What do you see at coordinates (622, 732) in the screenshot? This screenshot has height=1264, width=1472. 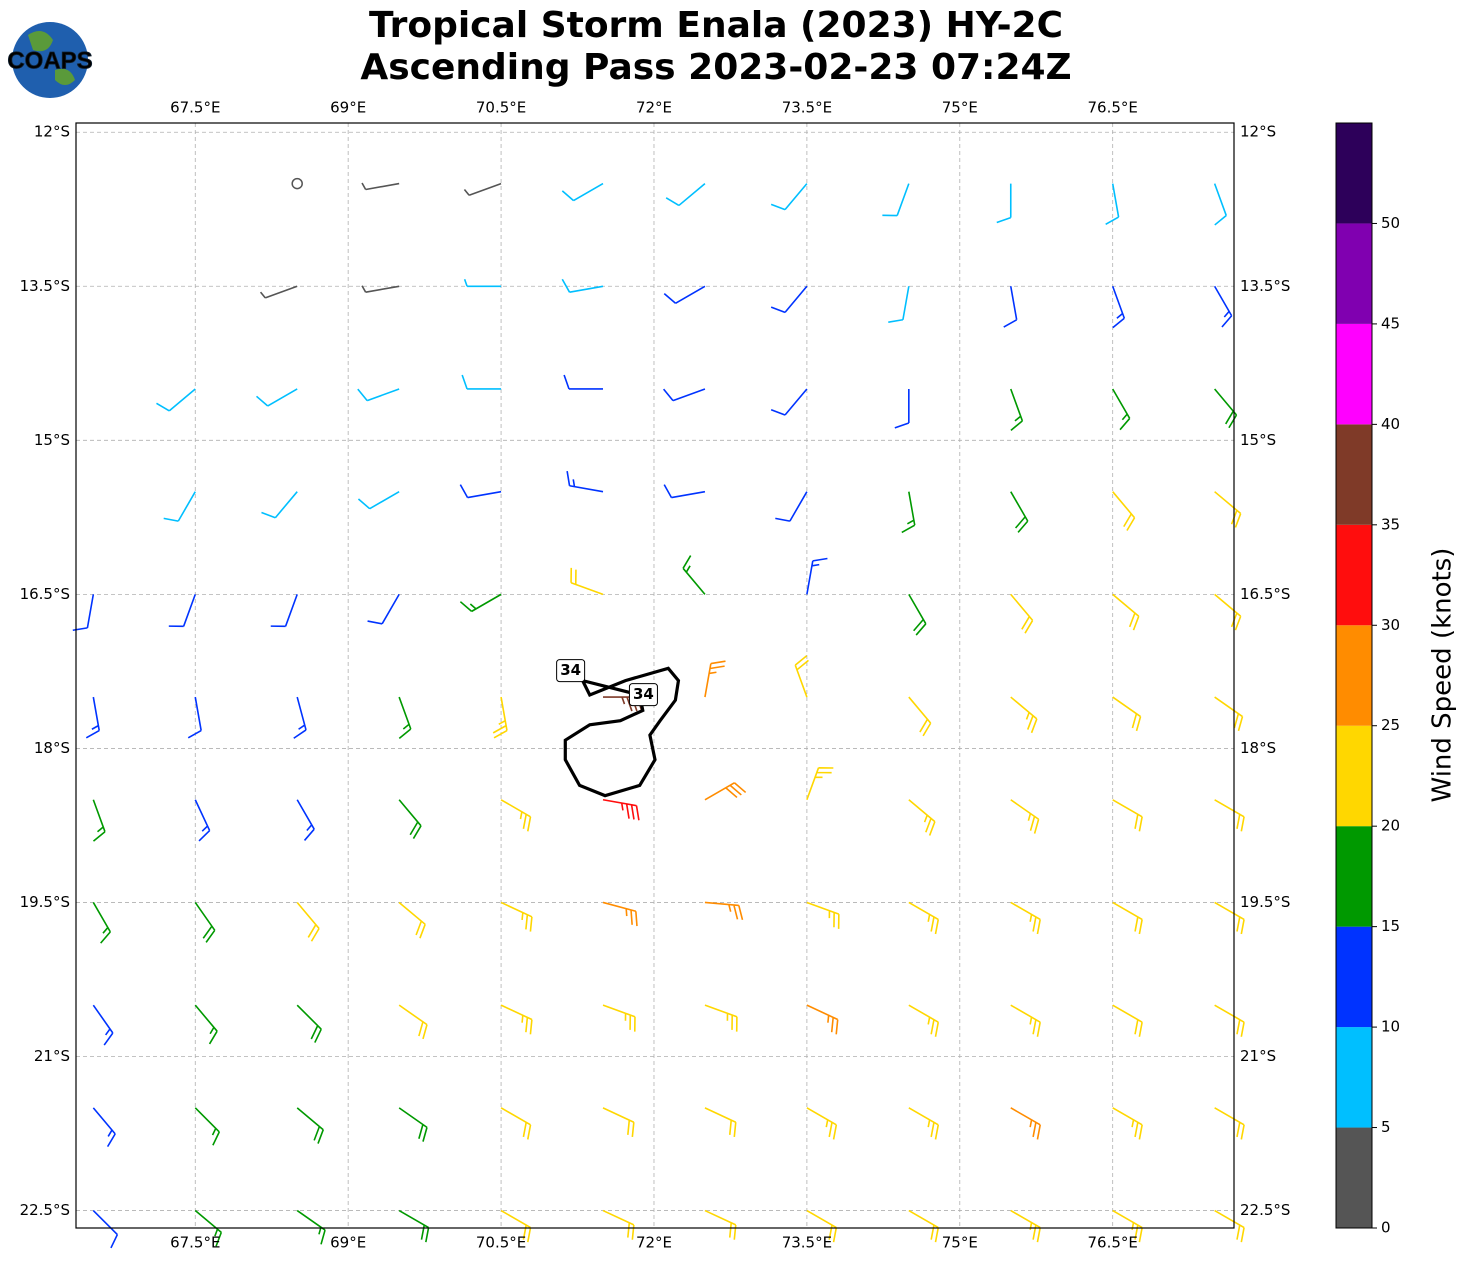 I see `wind-contour` at bounding box center [622, 732].